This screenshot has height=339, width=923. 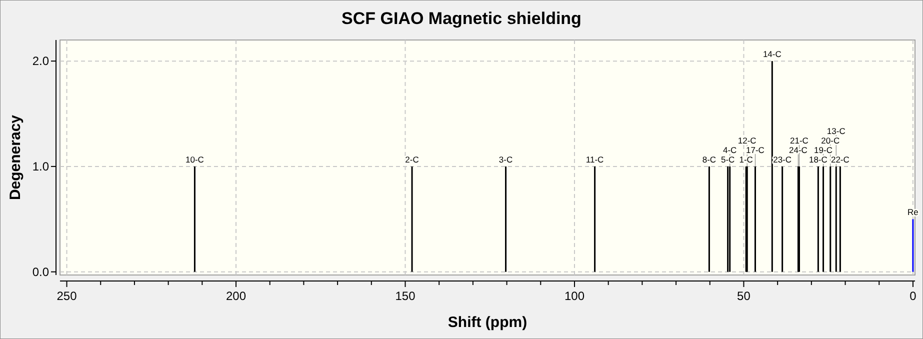 I want to click on annotation: 13-C, so click(x=836, y=131).